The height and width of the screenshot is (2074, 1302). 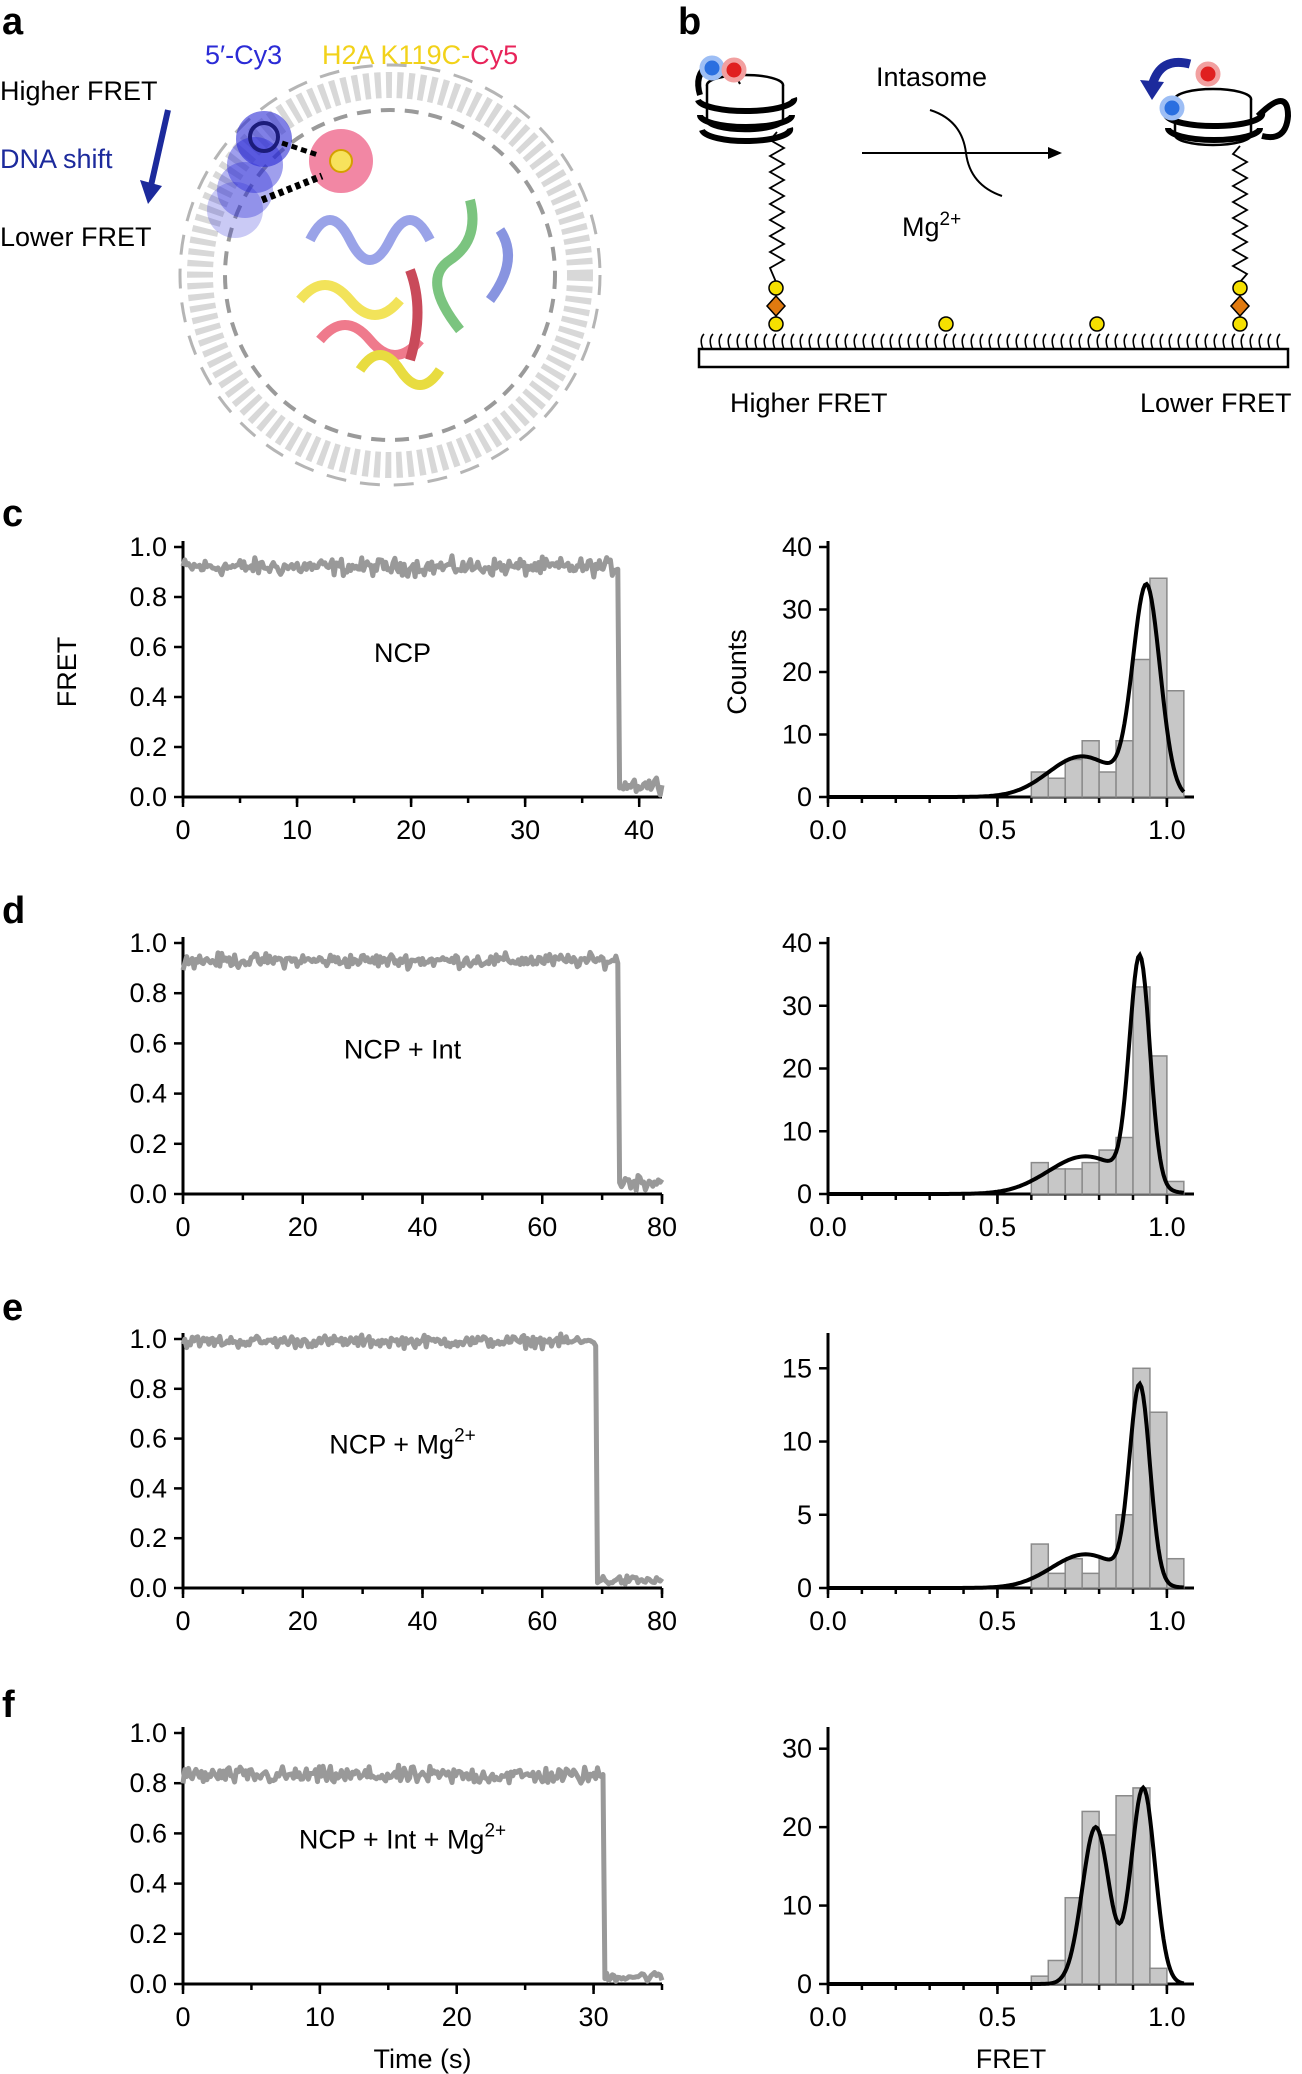 I want to click on y-tick-label: 0.2, so click(x=148, y=1144).